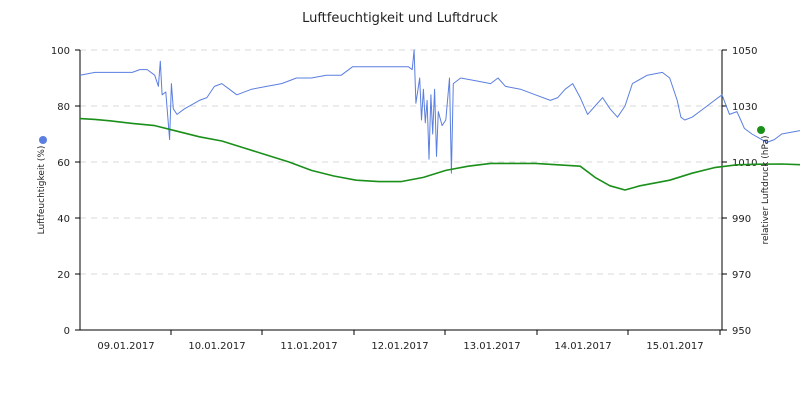 This screenshot has height=400, width=800. I want to click on left-tick-label: 80, so click(63, 107).